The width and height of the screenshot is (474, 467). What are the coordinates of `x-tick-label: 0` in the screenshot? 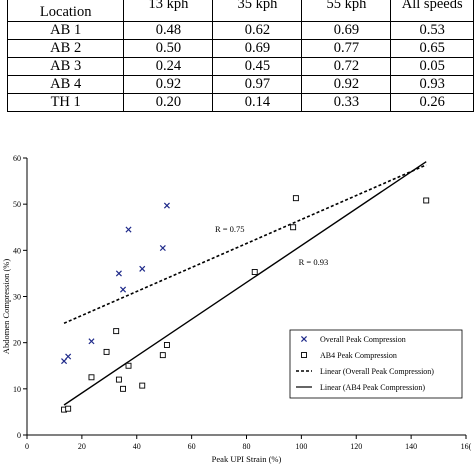 It's located at (27, 446).